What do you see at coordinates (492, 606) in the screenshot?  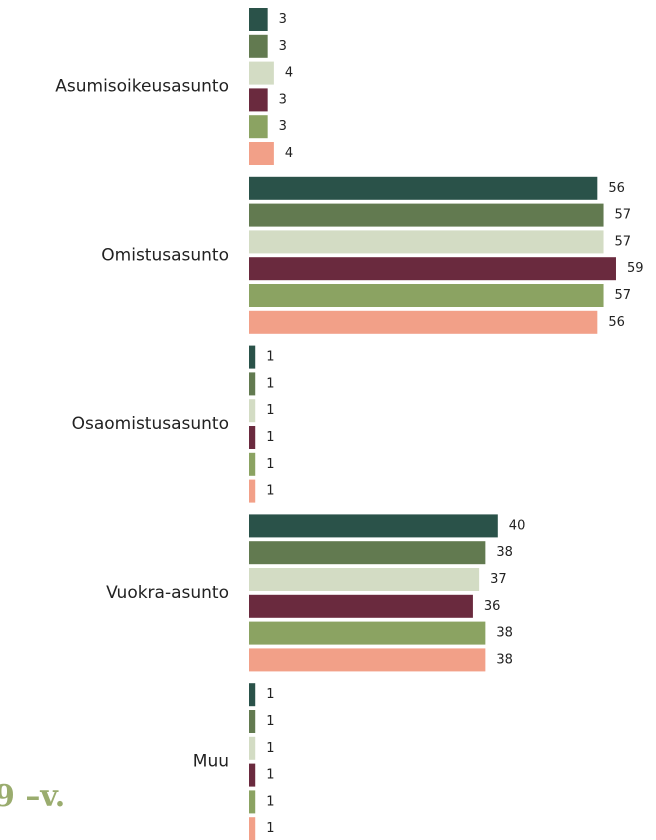 I see `value-label: 36` at bounding box center [492, 606].